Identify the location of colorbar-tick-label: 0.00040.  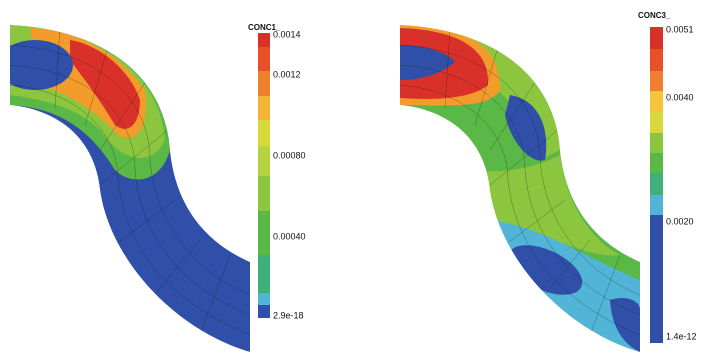
(289, 236).